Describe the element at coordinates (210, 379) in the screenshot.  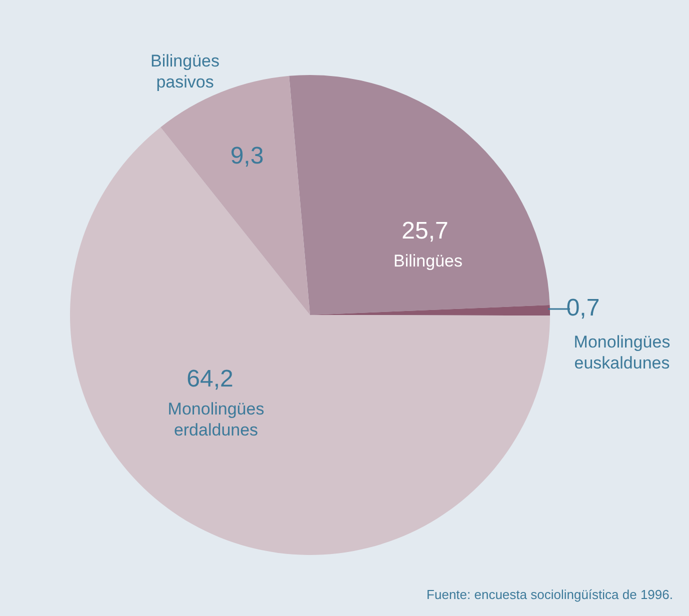
I see `data-label: 64,2` at that location.